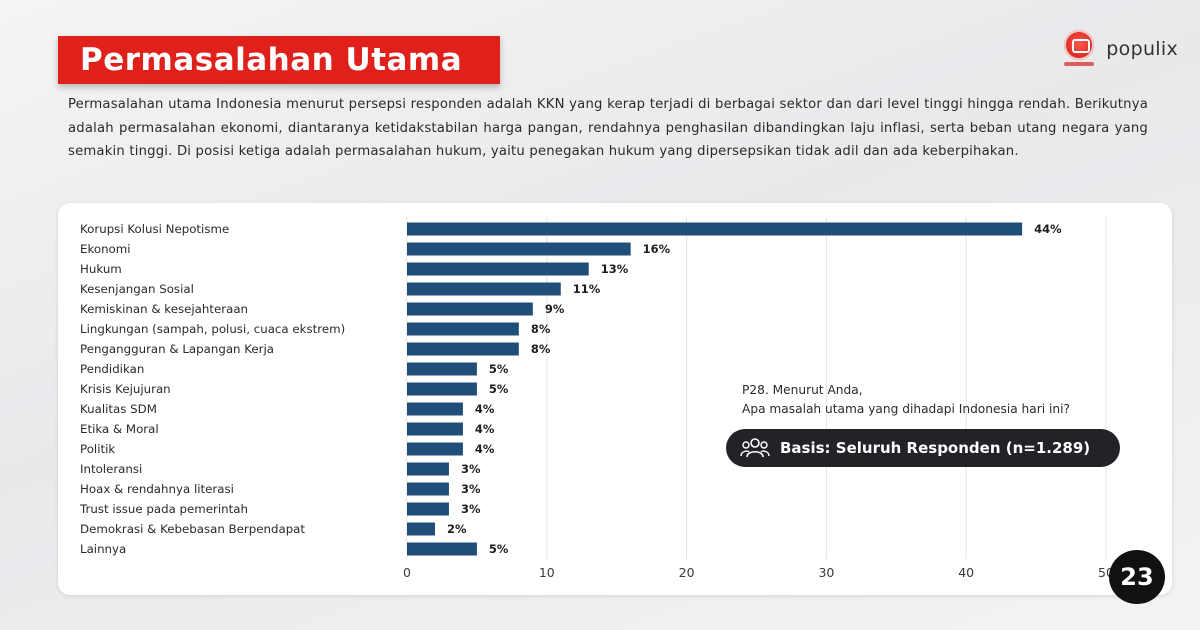  I want to click on logos: populix, so click(1121, 49).